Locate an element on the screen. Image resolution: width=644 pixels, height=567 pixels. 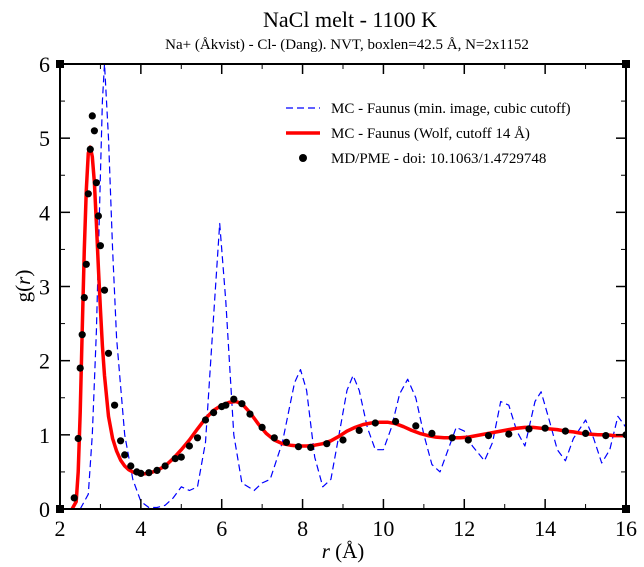
legend-label: MD/PME - doi: 10.1063/1.4729748 is located at coordinates (438, 159).